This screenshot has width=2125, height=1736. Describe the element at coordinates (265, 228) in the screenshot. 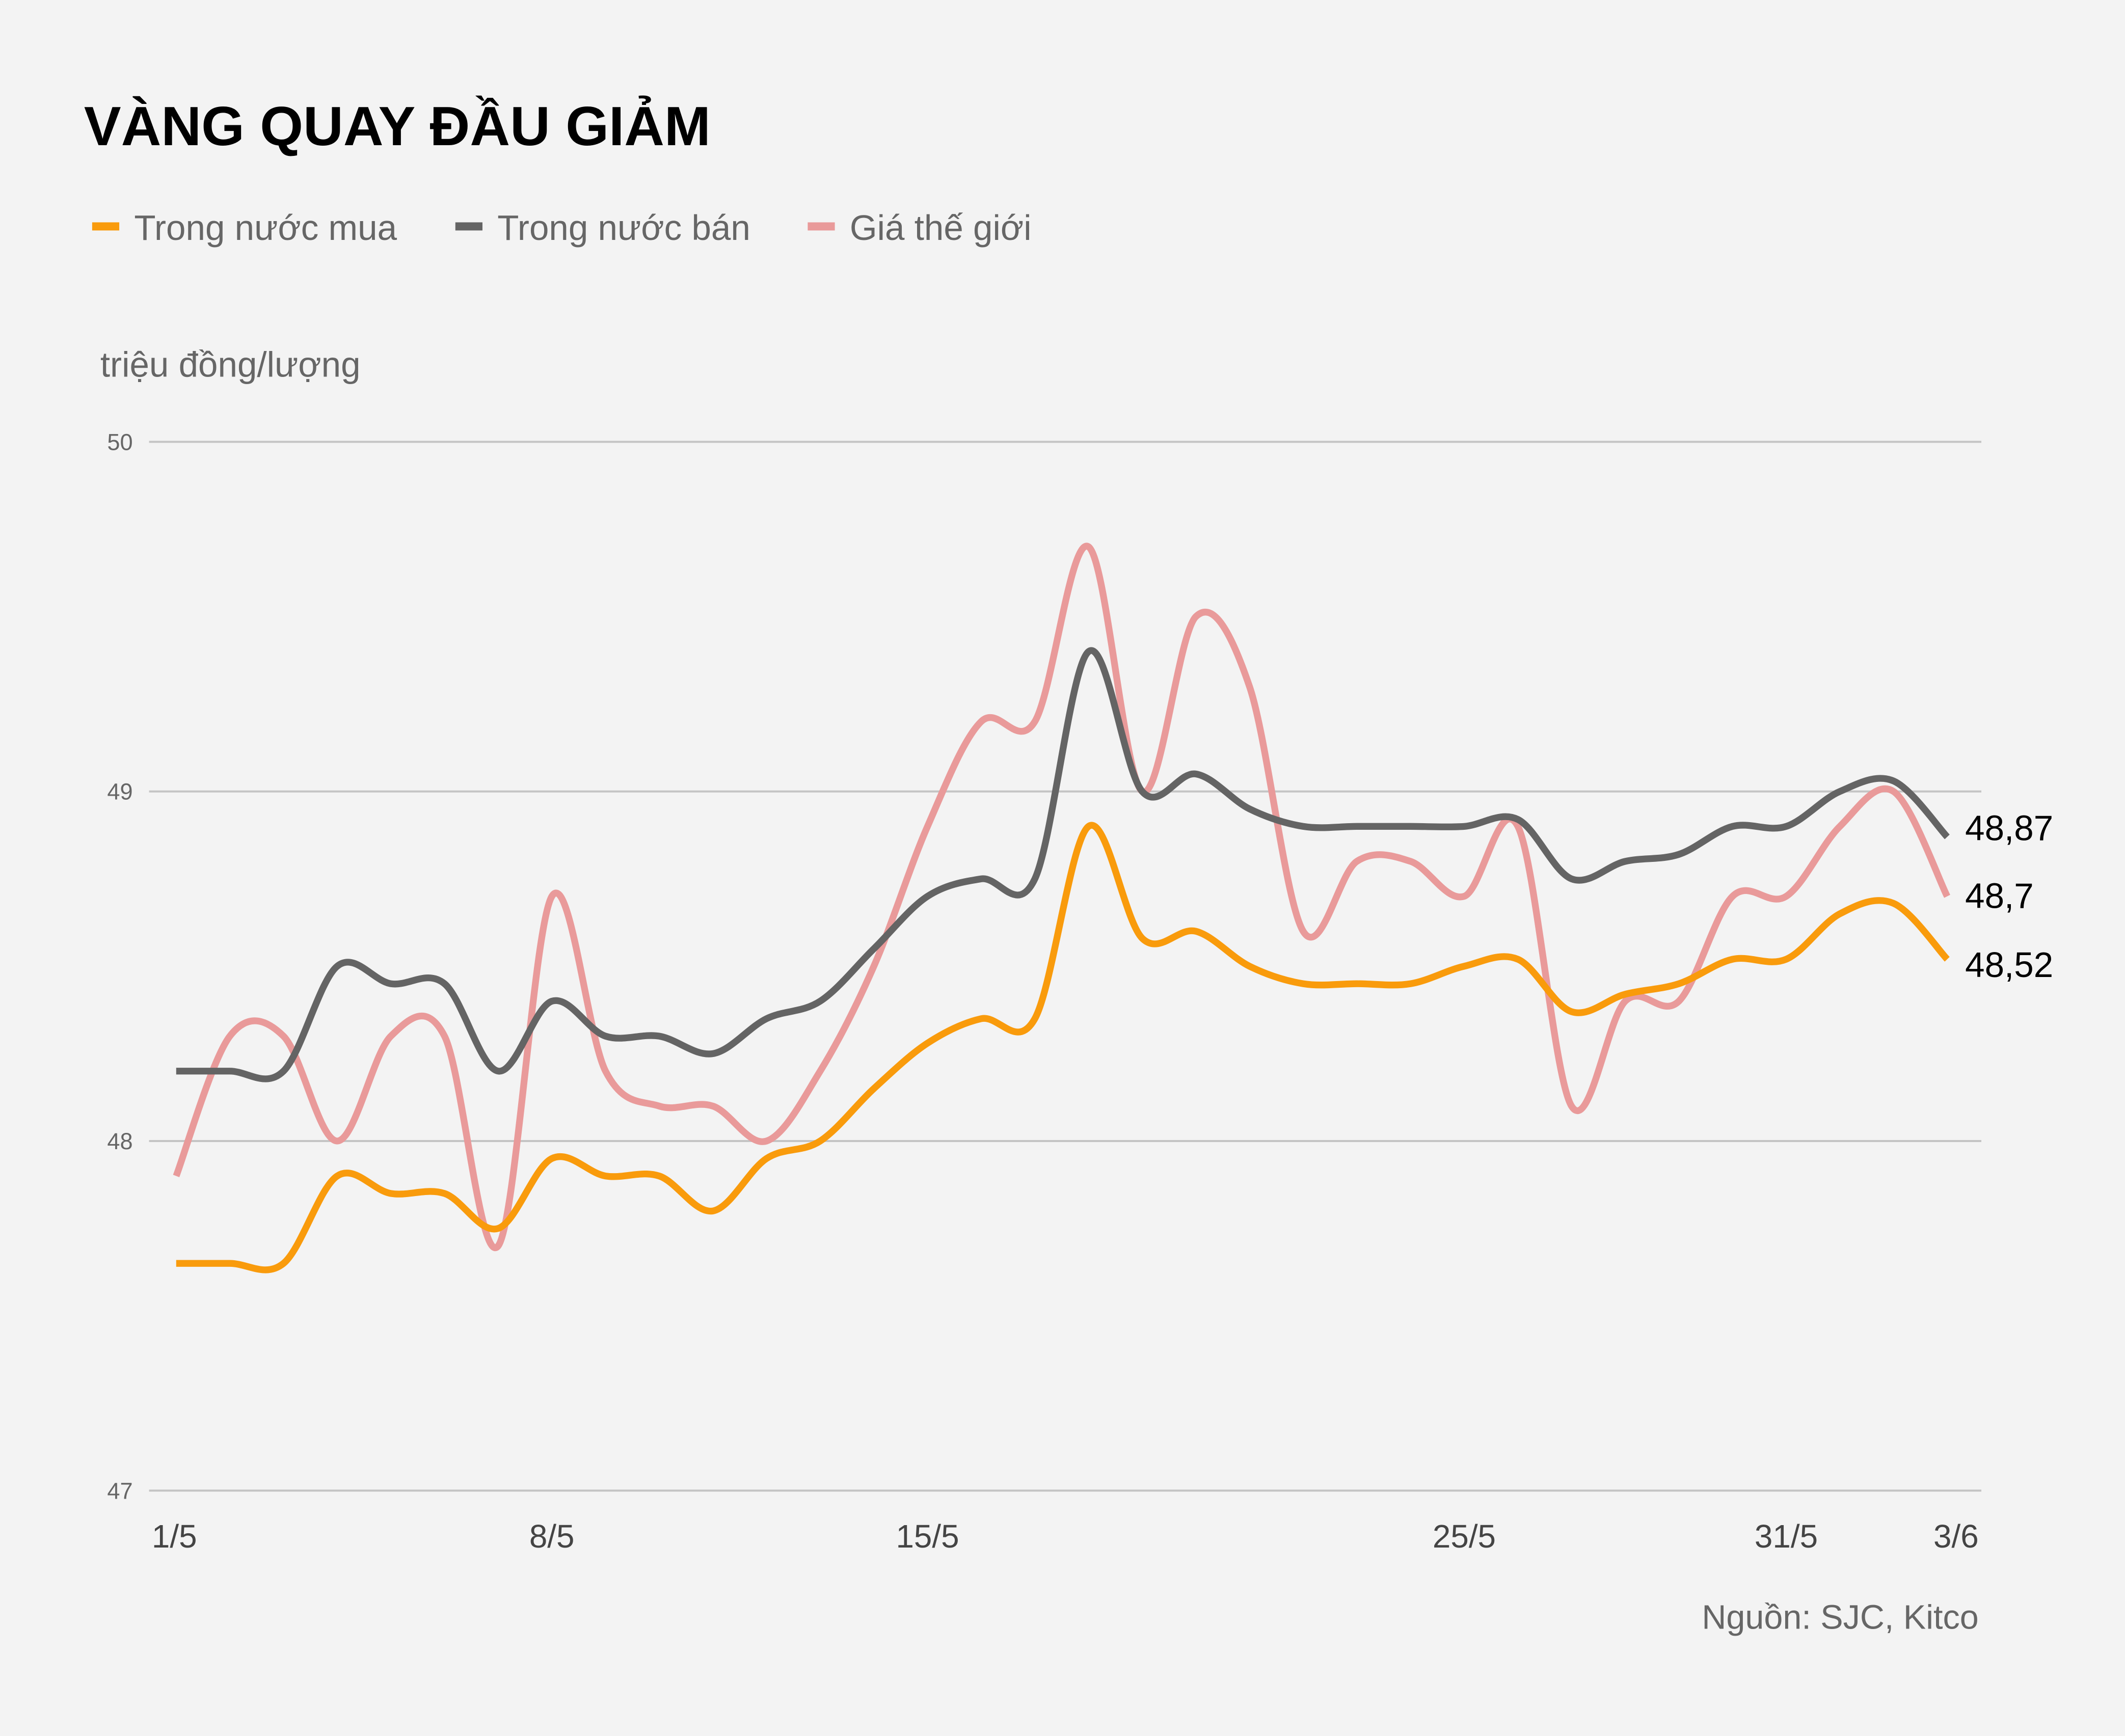

I see `legend-label: Trong nước mua` at that location.